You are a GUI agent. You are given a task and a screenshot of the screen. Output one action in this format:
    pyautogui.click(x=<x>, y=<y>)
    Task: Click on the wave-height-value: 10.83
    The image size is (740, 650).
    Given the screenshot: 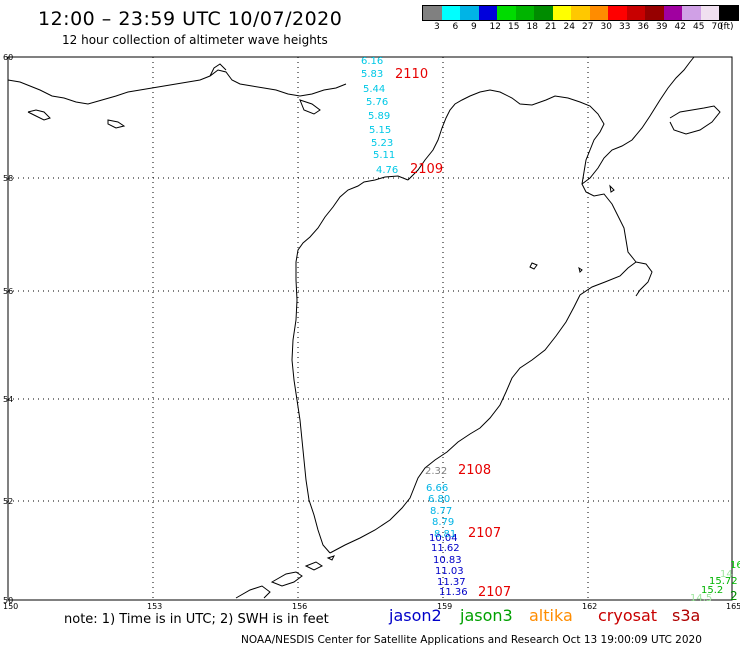 What is the action you would take?
    pyautogui.click(x=447, y=560)
    